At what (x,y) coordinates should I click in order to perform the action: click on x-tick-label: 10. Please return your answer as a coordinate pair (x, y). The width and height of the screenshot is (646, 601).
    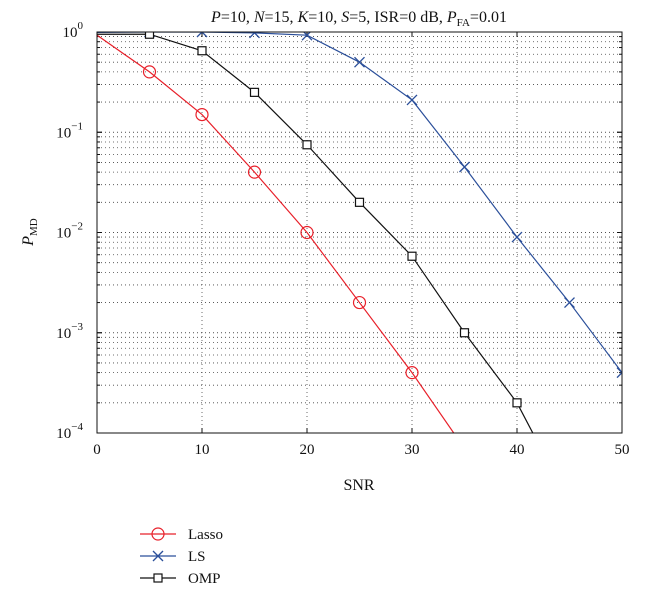
    Looking at the image, I should click on (202, 450).